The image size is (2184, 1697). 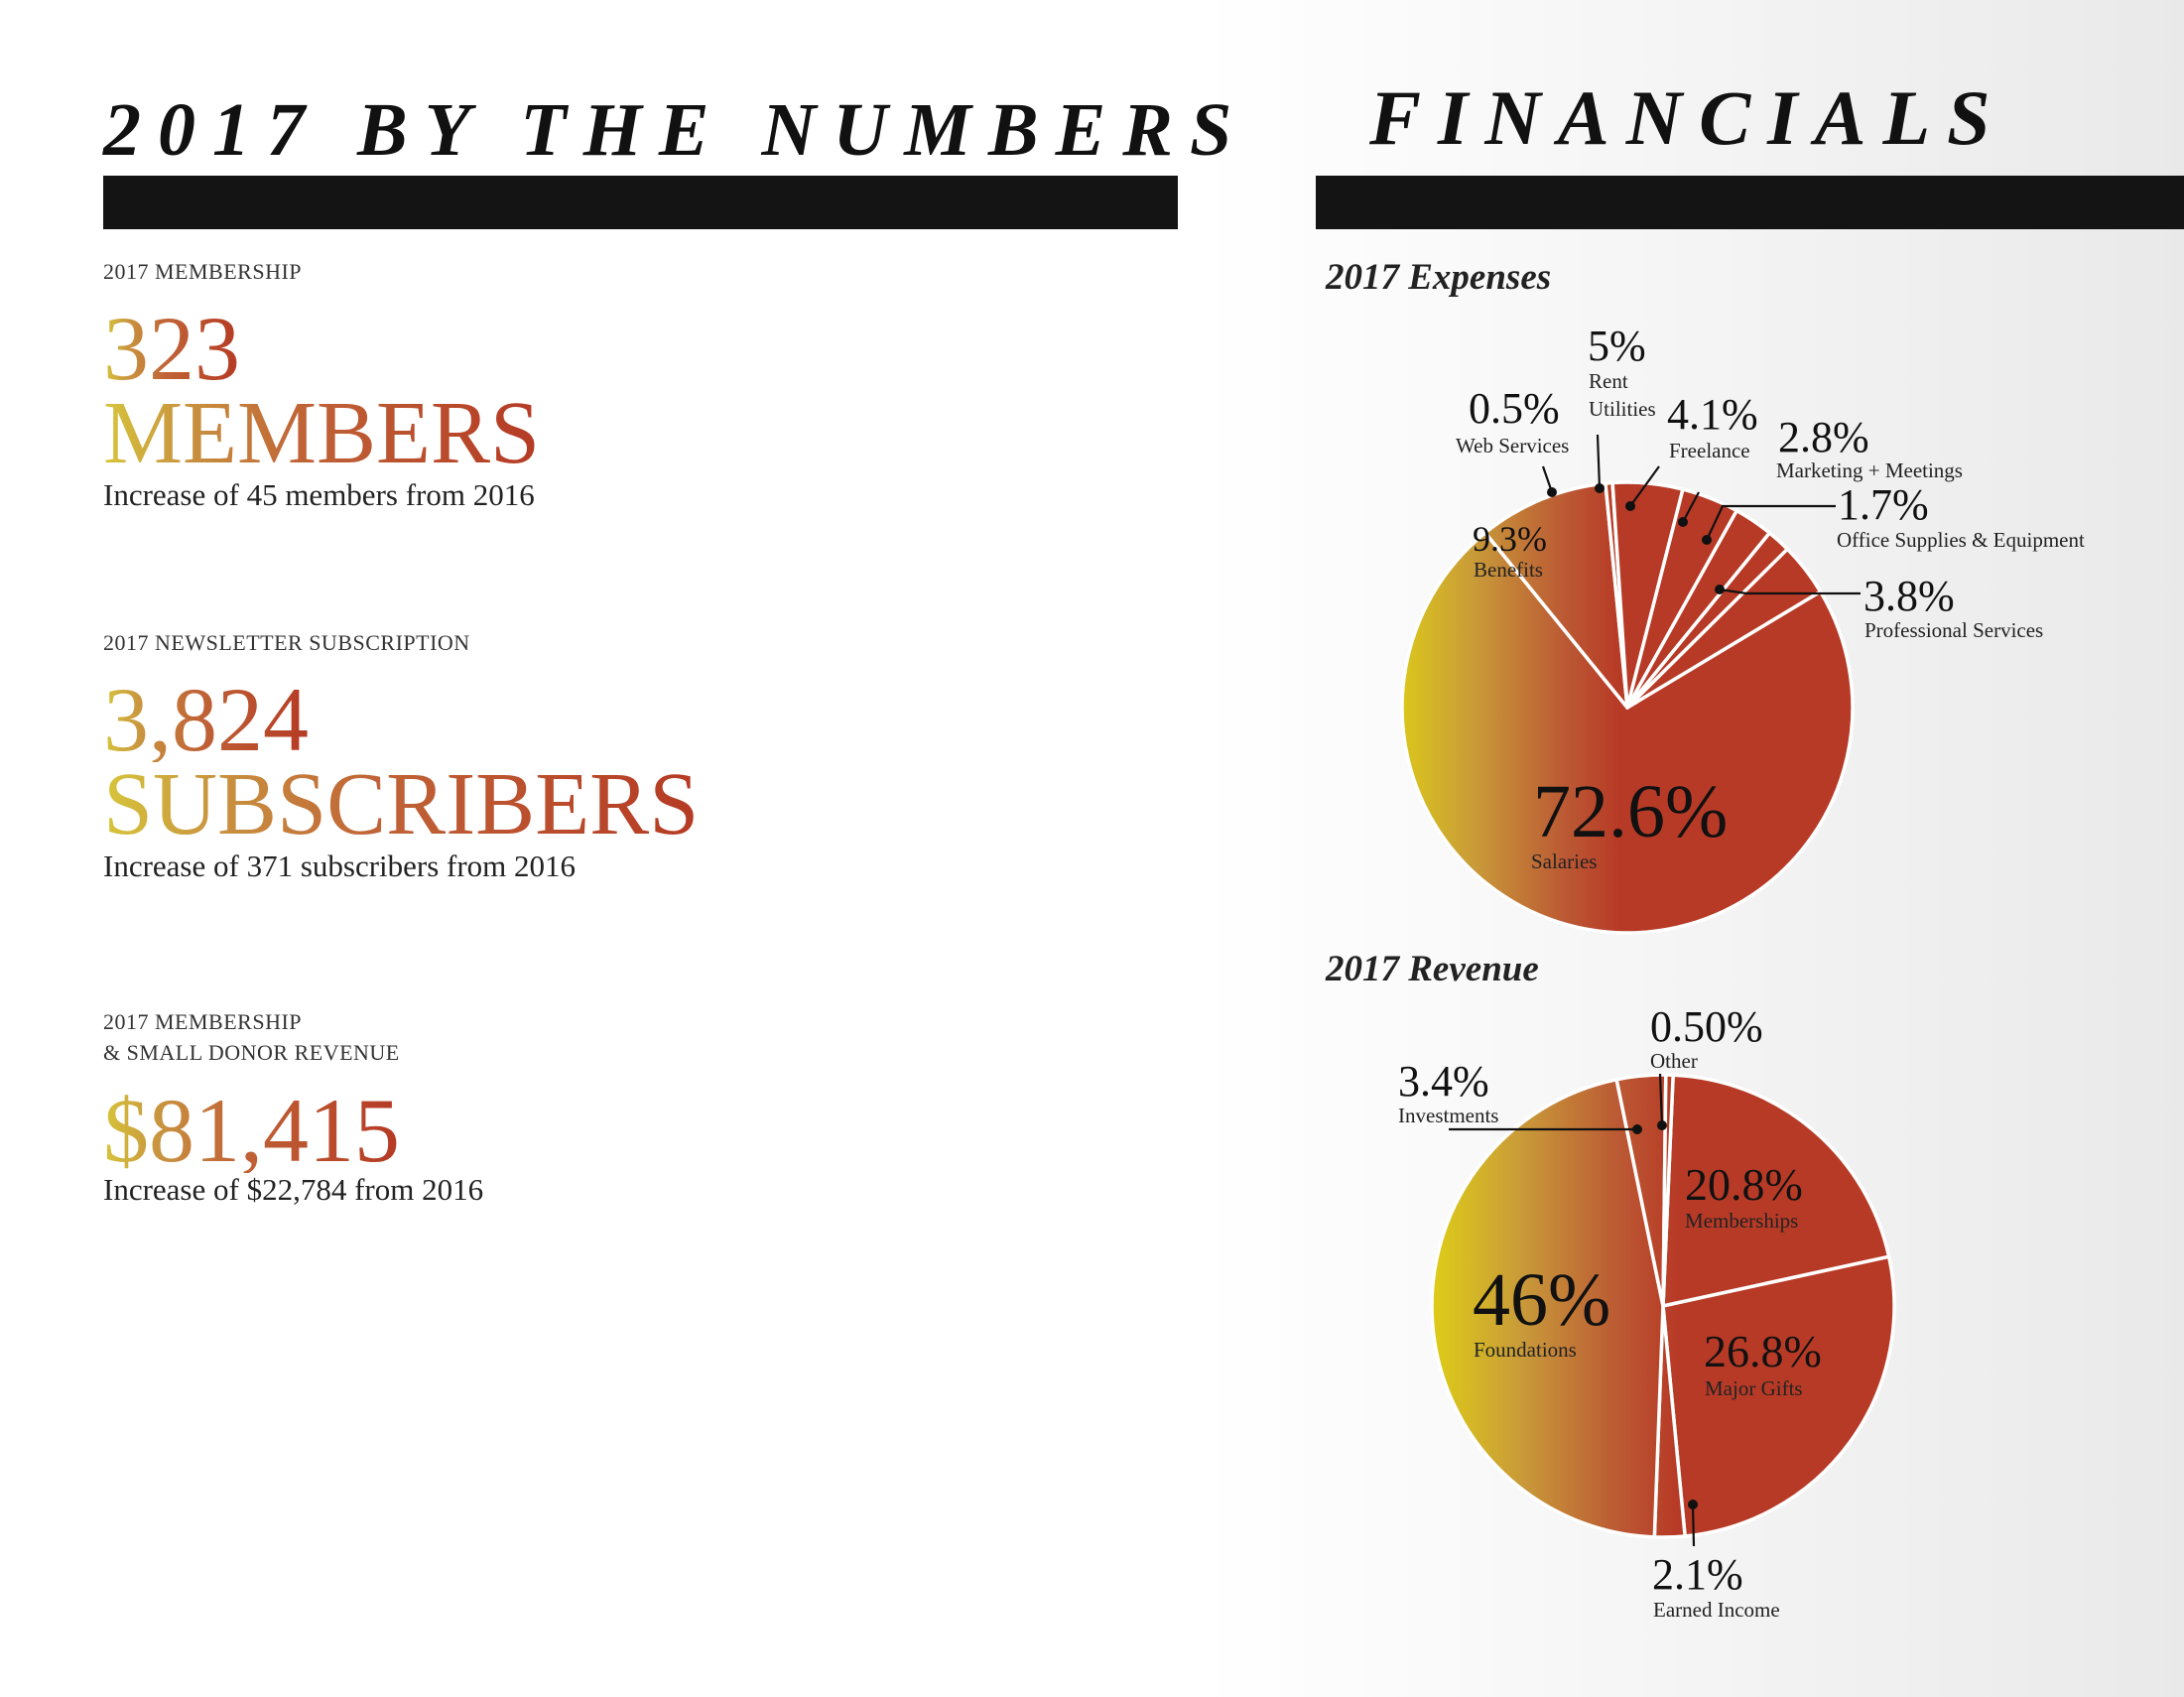 What do you see at coordinates (1720, 589) in the screenshot?
I see `dot-professional` at bounding box center [1720, 589].